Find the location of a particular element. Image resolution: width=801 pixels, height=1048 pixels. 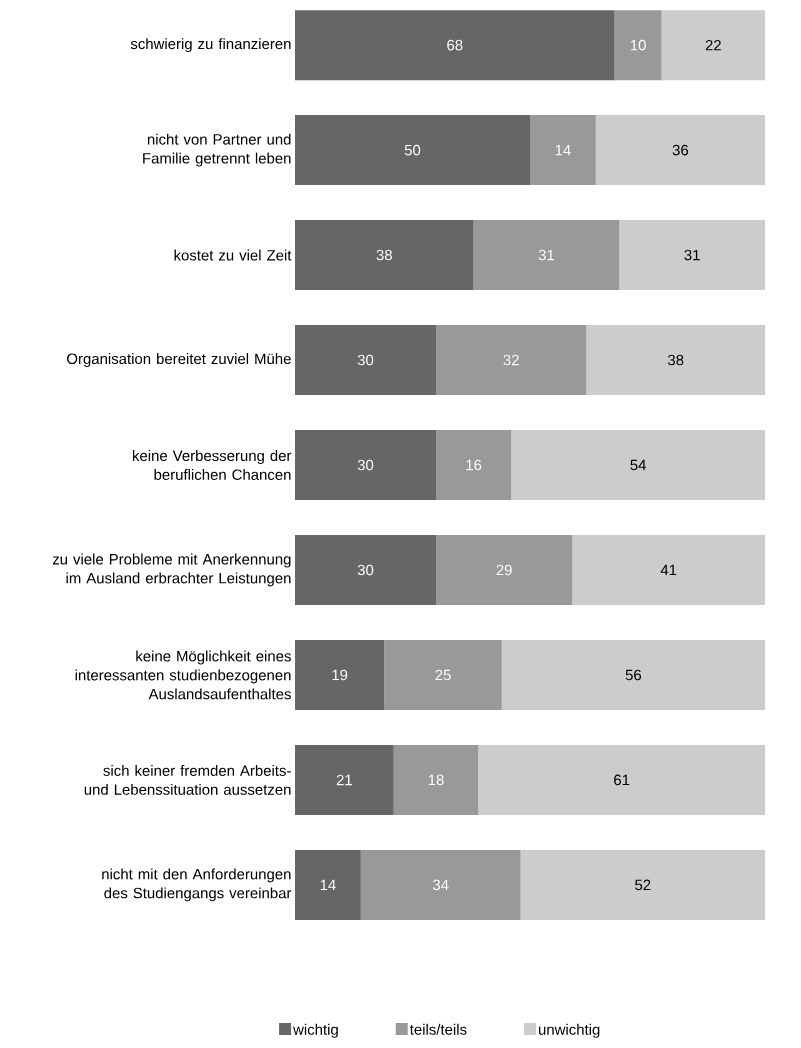

data-label: 52 is located at coordinates (643, 885).